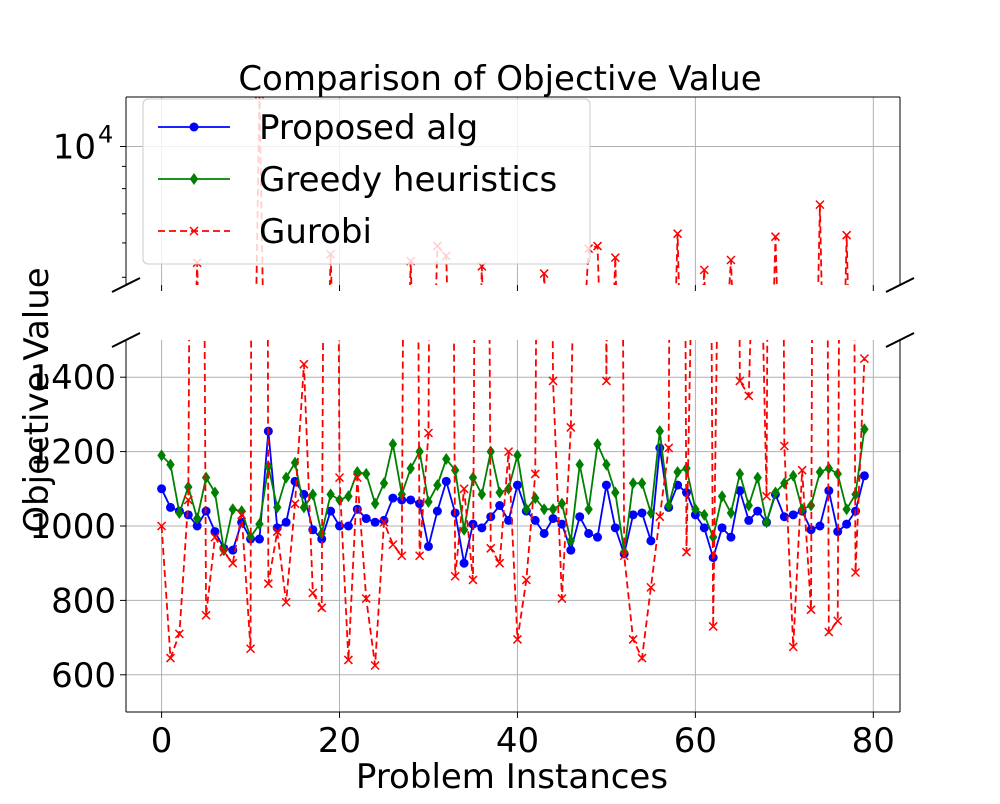 The height and width of the screenshot is (804, 1000). I want to click on x-tick-label: 40, so click(517, 741).